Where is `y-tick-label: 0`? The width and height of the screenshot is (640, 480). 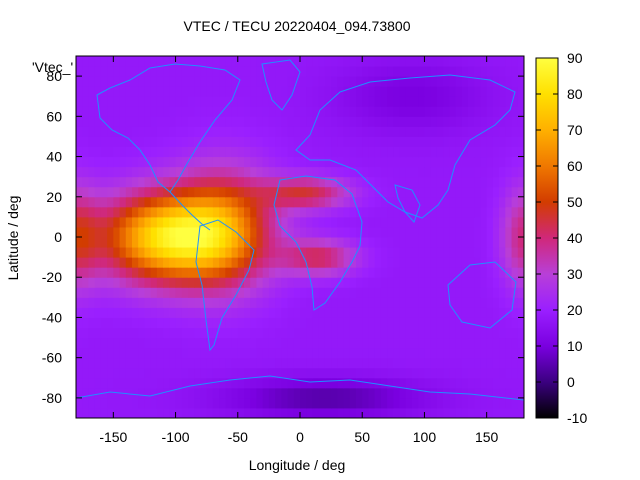
y-tick-label: 0 is located at coordinates (58, 237).